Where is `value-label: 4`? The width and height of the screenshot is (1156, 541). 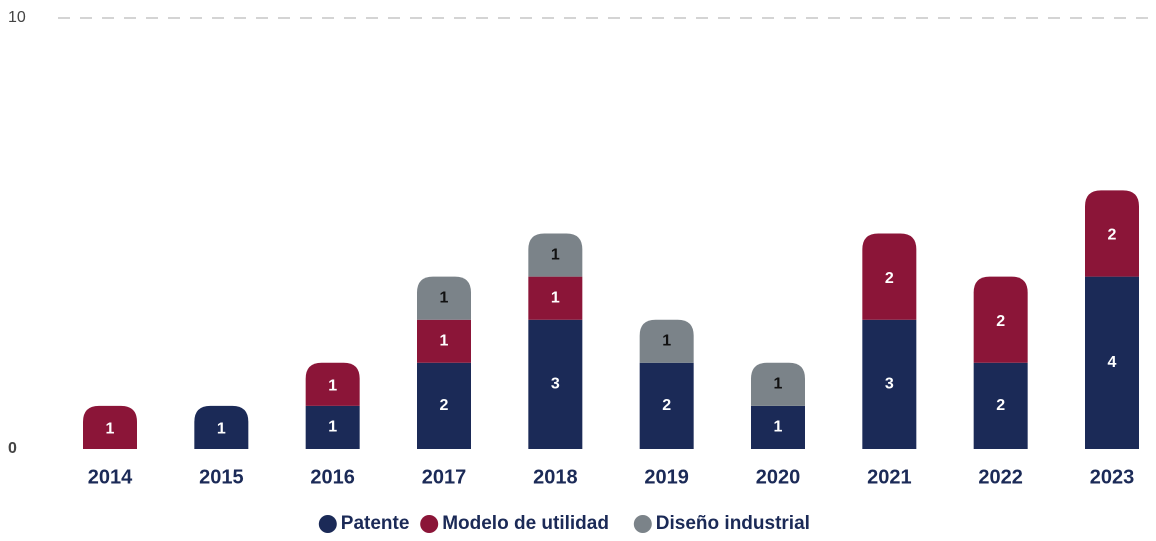 value-label: 4 is located at coordinates (1112, 362).